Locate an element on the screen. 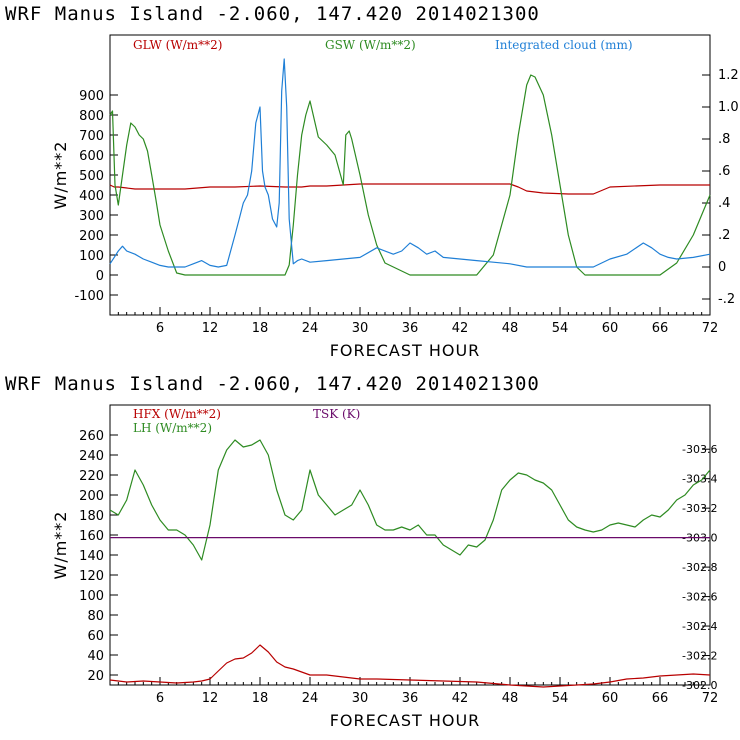 The image size is (740, 740). chart-1-xtick-label: 60 is located at coordinates (610, 328).